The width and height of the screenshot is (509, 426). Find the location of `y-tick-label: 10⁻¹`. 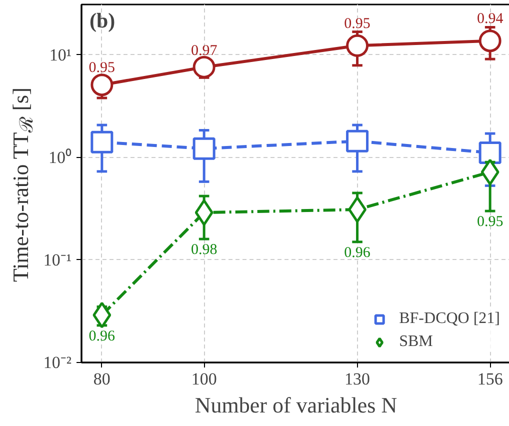

y-tick-label: 10⁻¹ is located at coordinates (57, 260).